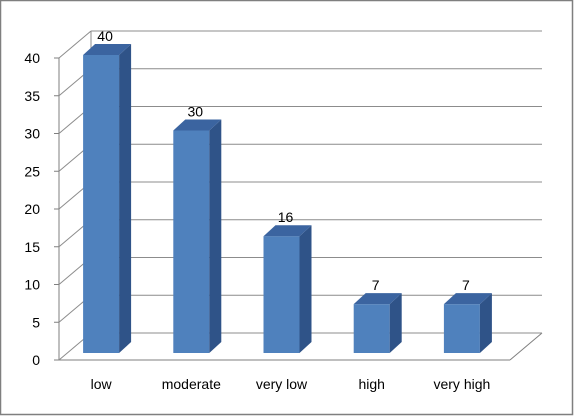 This screenshot has width=575, height=417. I want to click on category-labels: low moderate very low high very high, so click(291, 384).